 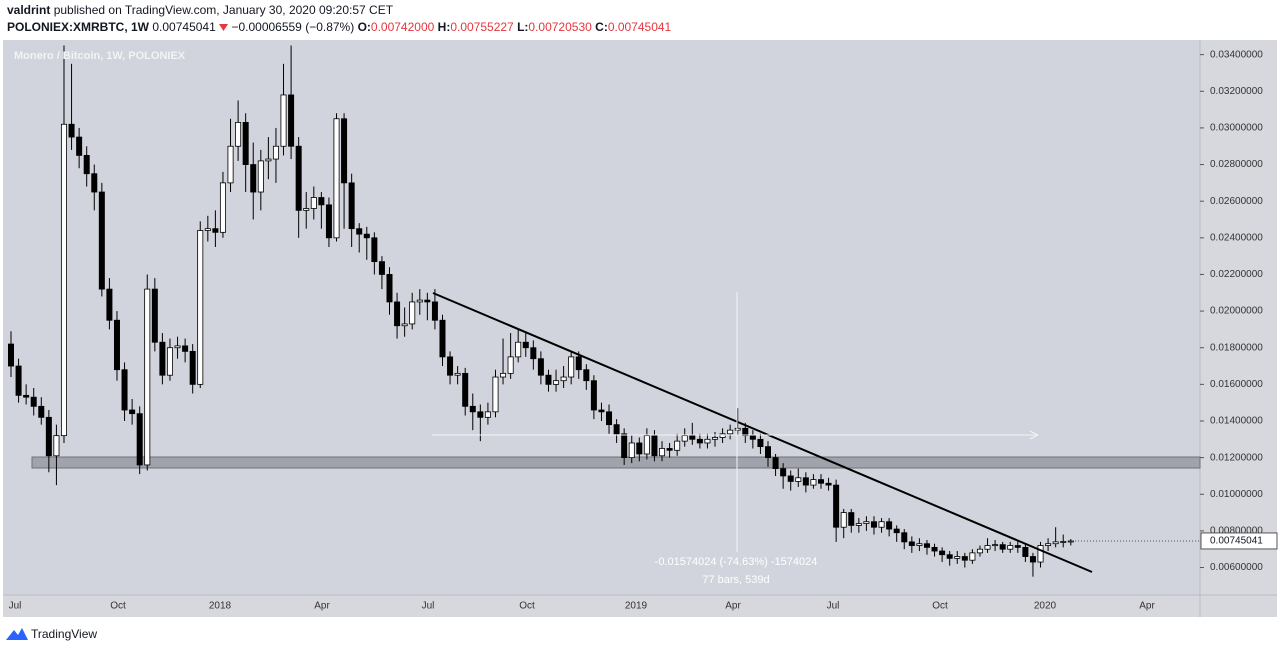 What do you see at coordinates (523, 27) in the screenshot?
I see `low-label: L:` at bounding box center [523, 27].